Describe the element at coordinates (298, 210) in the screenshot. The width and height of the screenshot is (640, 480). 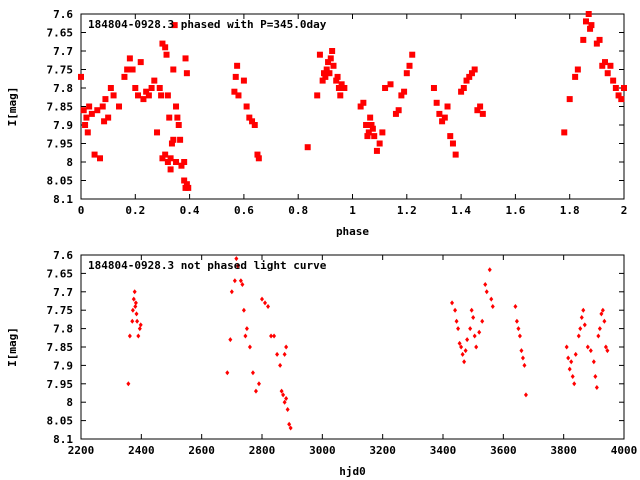
I see `x-tick-label: 0.8` at that location.